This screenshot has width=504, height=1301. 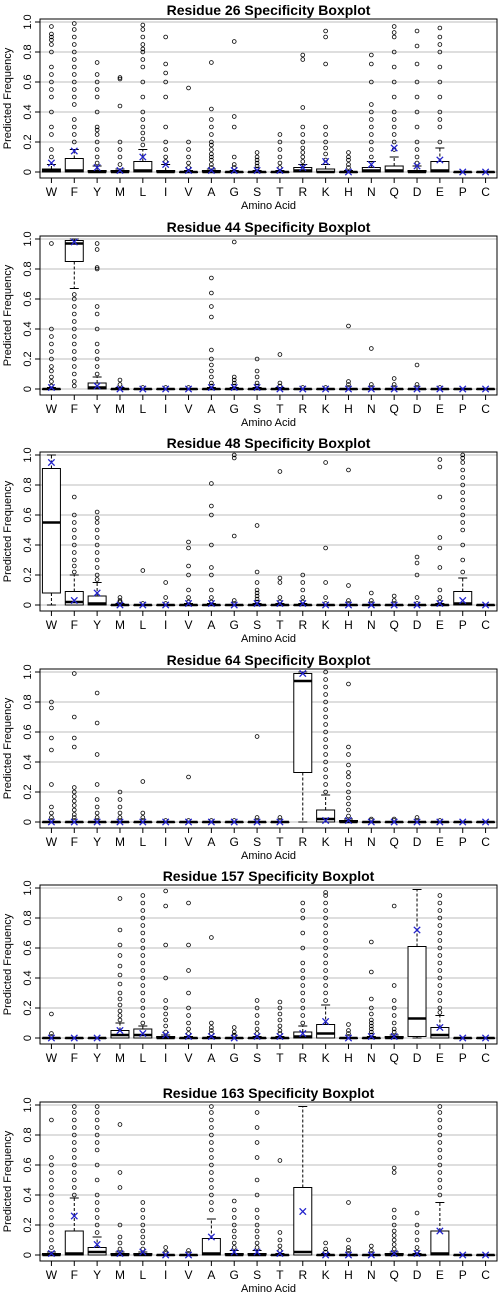 What do you see at coordinates (417, 842) in the screenshot?
I see `x-tick-label-D: D` at bounding box center [417, 842].